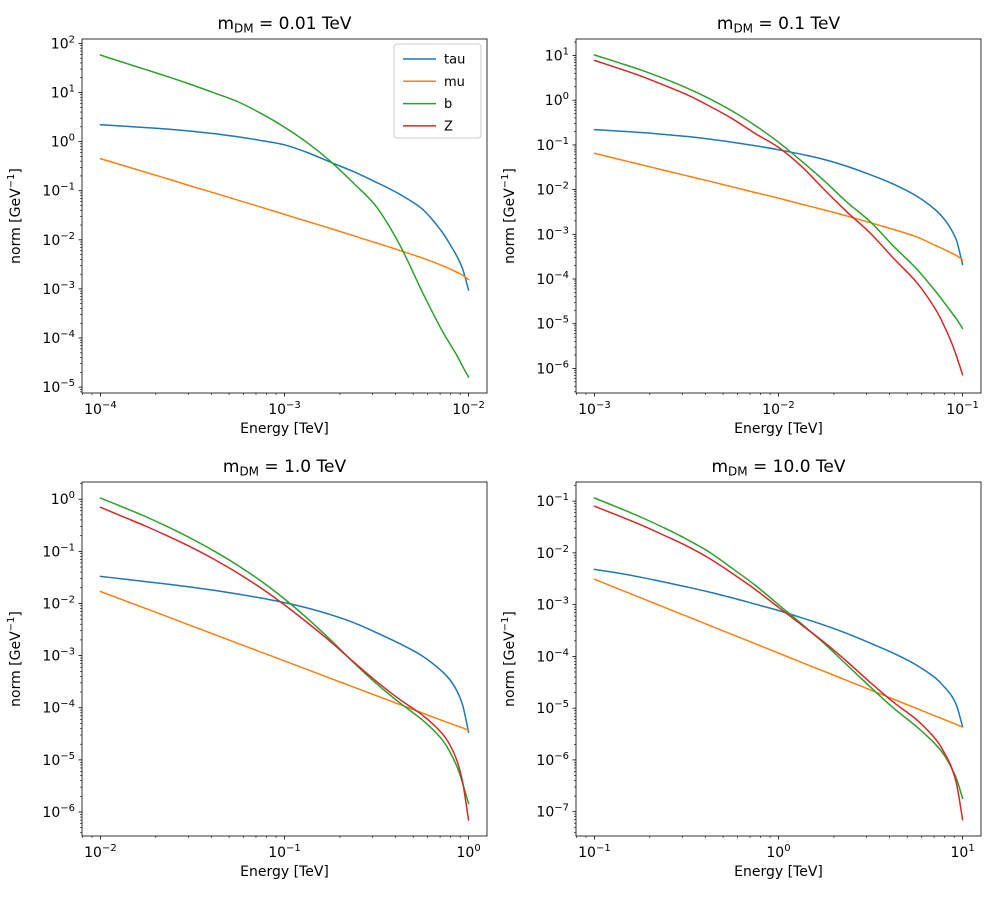 The height and width of the screenshot is (904, 1000). I want to click on panel-title: mDM = 0.01 TeV, so click(284, 25).